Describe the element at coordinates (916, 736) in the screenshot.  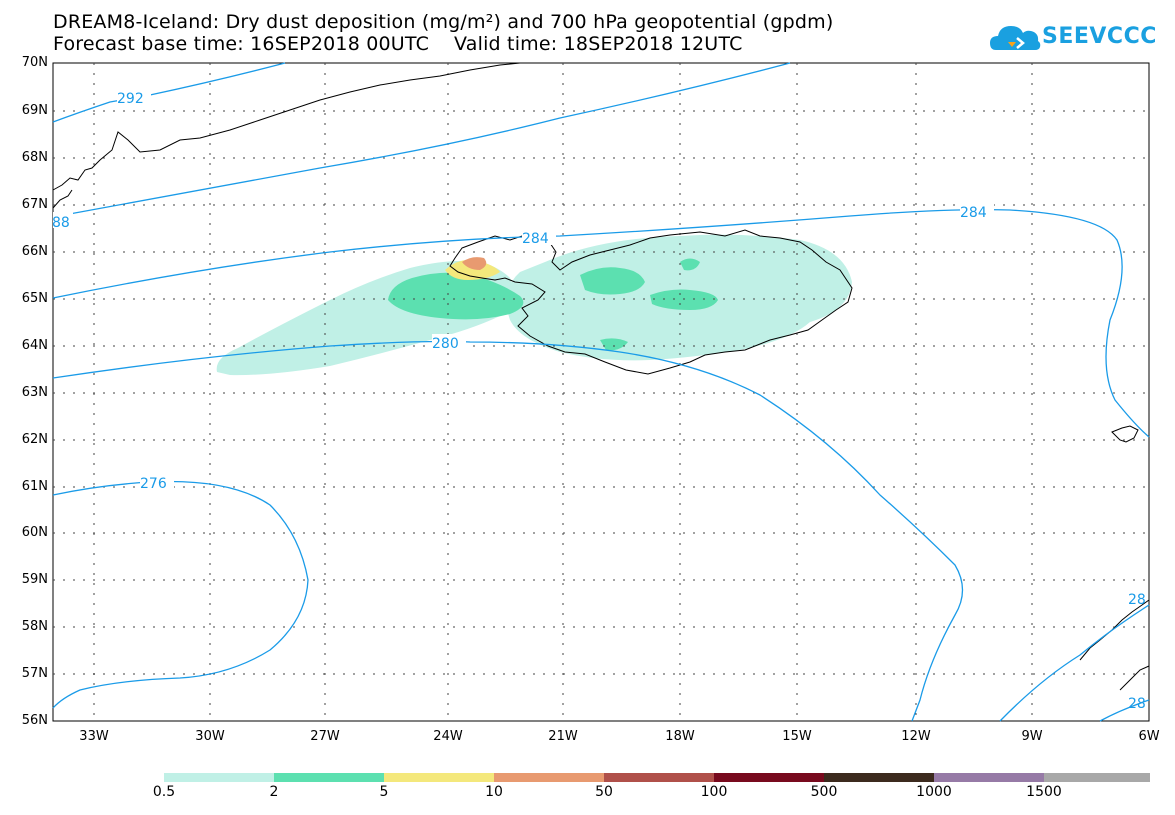
I see `lon-label: 12W` at that location.